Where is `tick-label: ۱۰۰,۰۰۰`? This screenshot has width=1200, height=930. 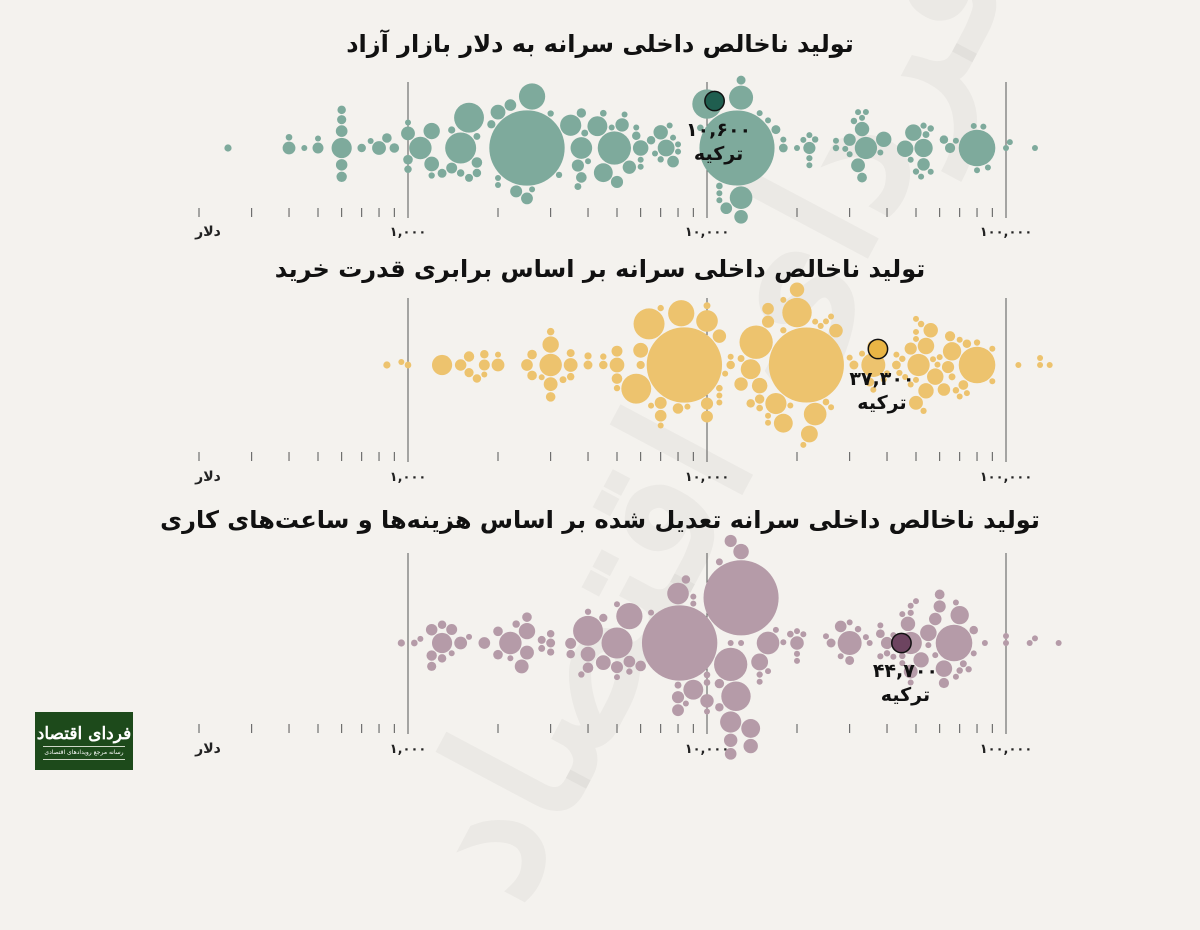 tick-label: ۱۰۰,۰۰۰ is located at coordinates (1006, 477).